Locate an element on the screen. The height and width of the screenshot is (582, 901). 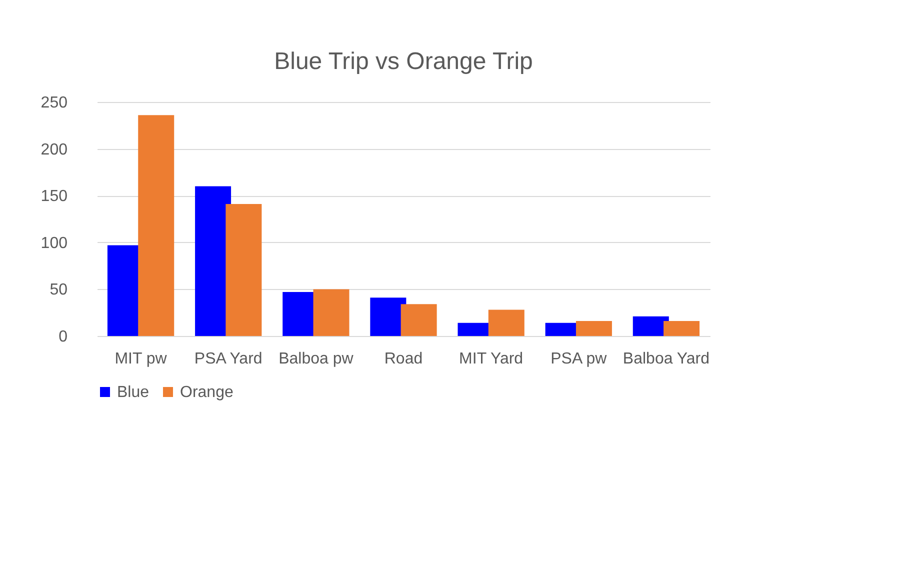
legend-label: Orange is located at coordinates (207, 392).